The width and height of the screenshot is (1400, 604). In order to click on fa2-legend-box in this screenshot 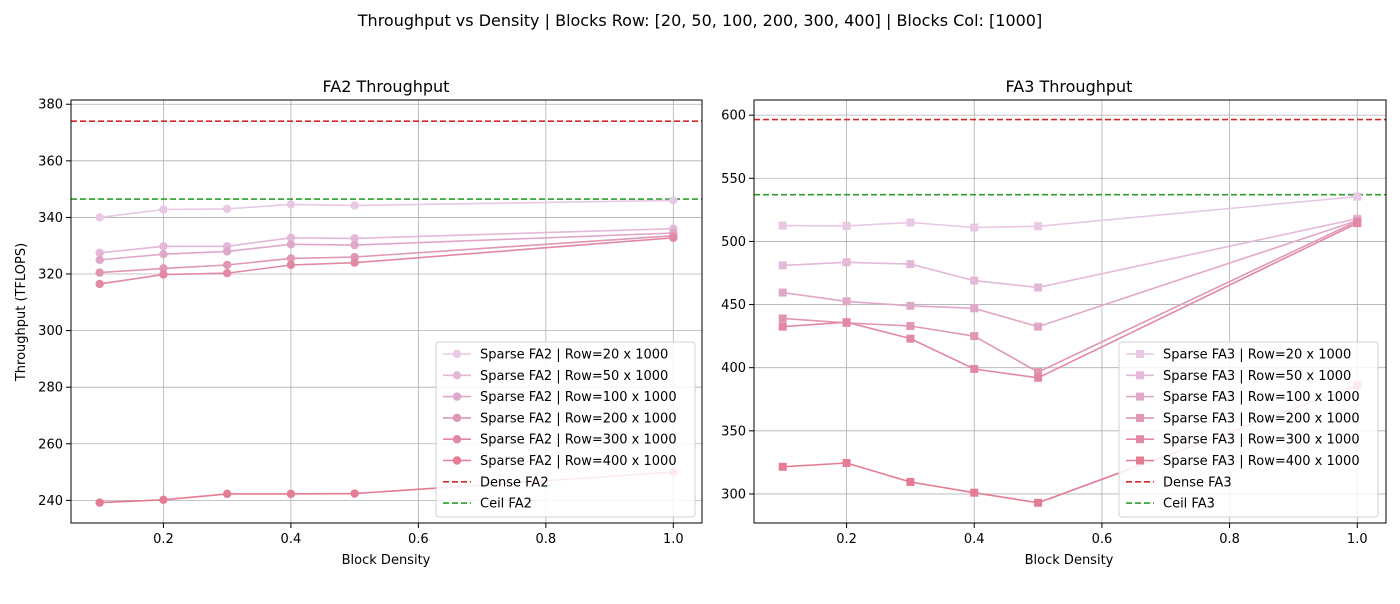, I will do `click(565, 429)`.